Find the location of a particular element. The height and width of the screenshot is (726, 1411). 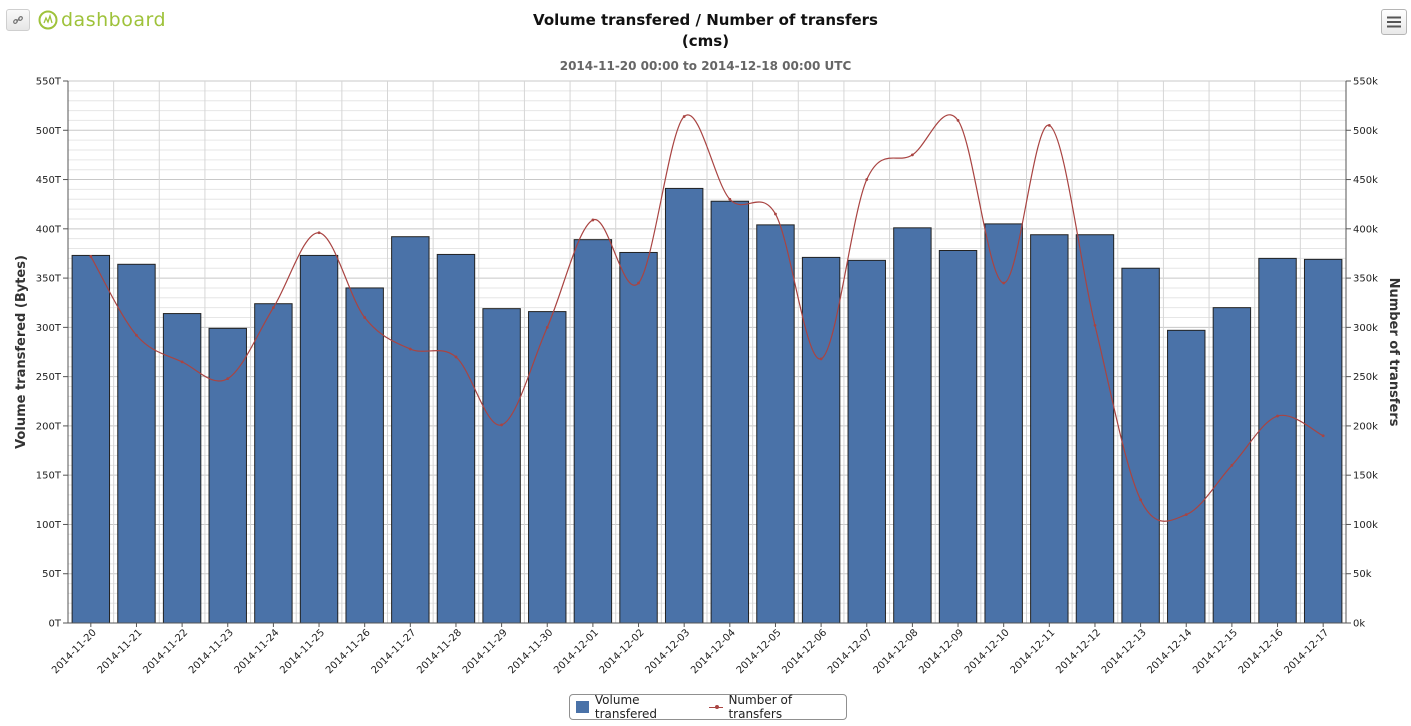

logo-icon is located at coordinates (48, 20).